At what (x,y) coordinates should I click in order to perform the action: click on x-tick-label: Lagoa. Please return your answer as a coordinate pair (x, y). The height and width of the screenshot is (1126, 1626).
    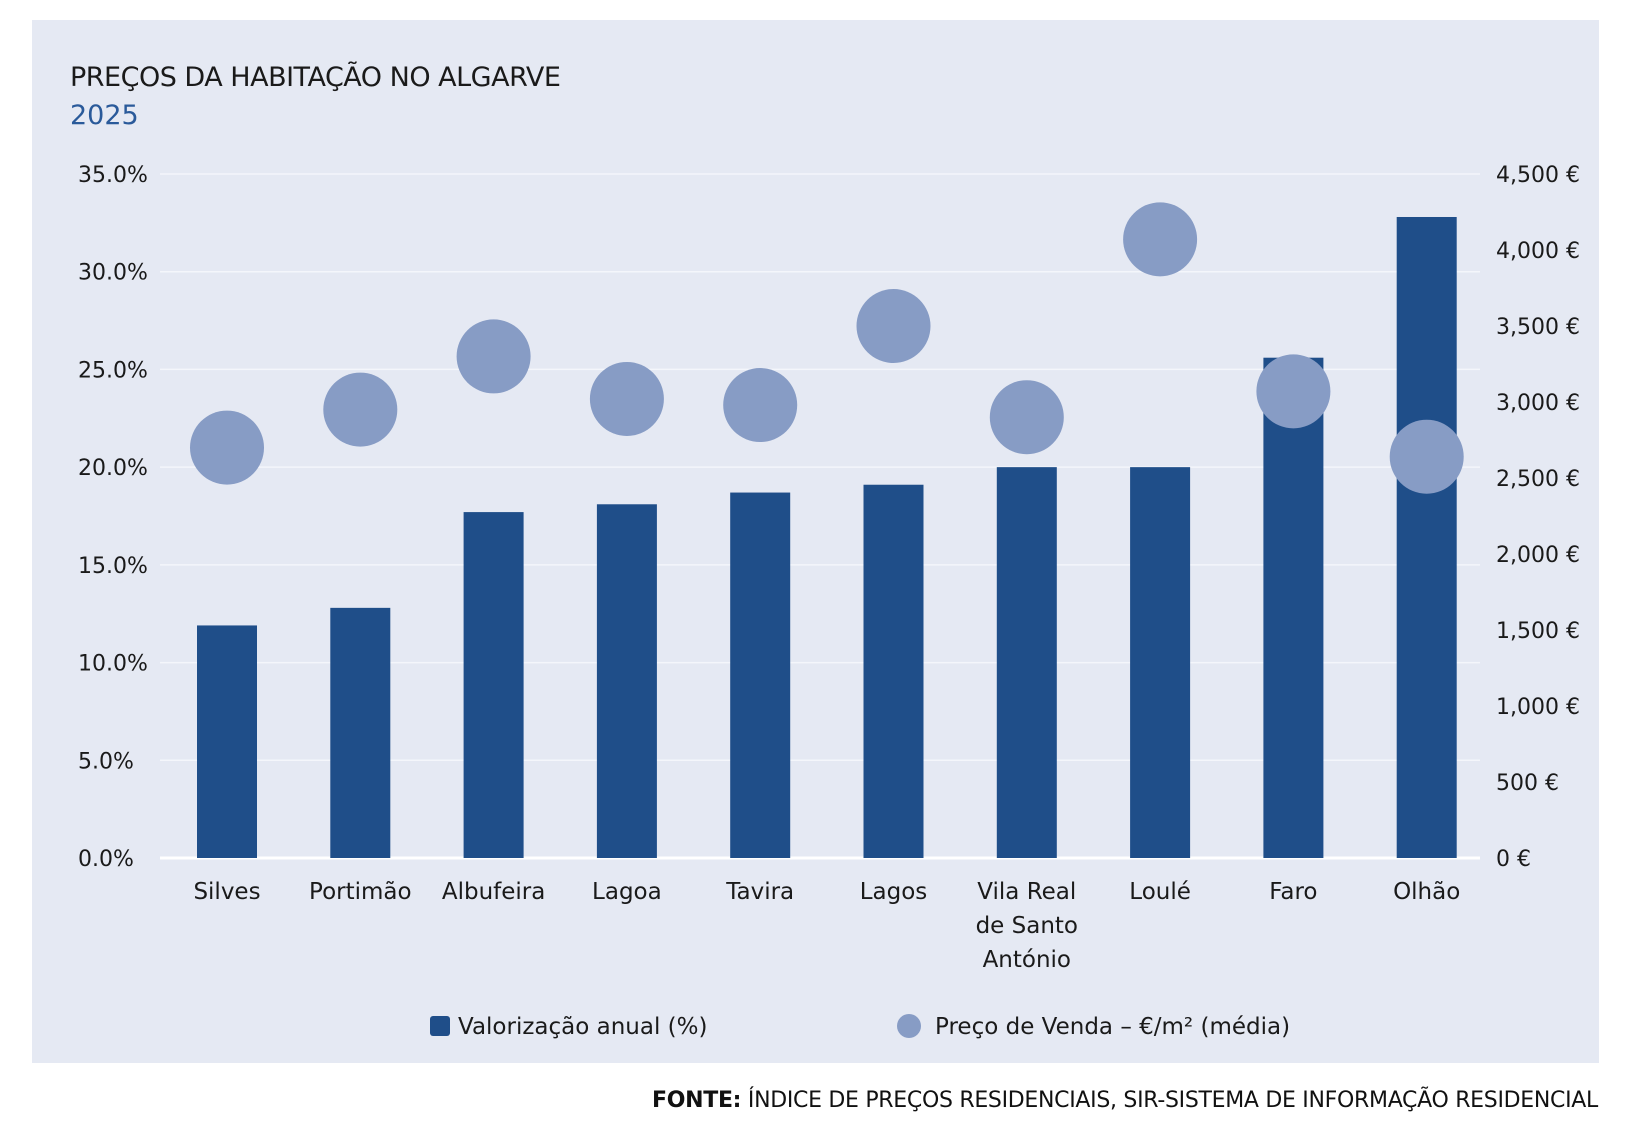
    Looking at the image, I should click on (627, 892).